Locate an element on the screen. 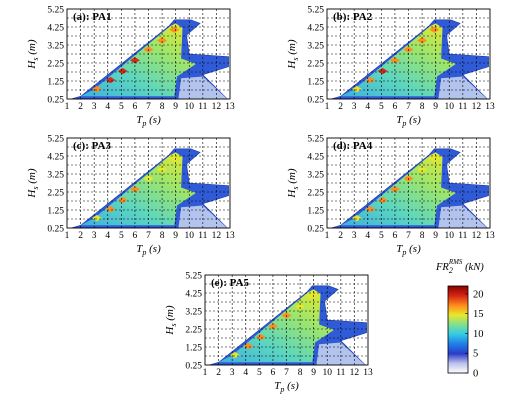  colorbar-tick-label: 0 is located at coordinates (475, 374).